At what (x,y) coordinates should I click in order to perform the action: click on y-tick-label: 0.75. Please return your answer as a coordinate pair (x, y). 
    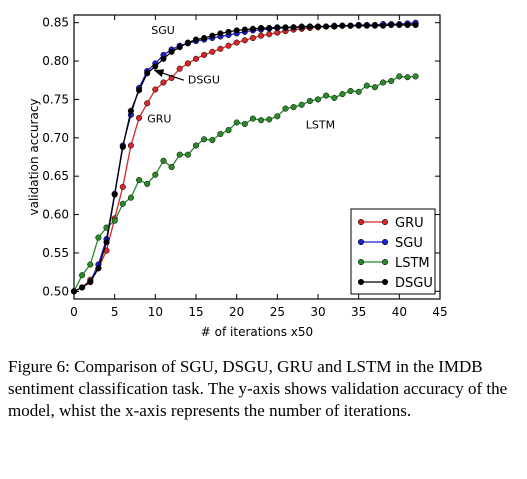
    Looking at the image, I should click on (55, 99).